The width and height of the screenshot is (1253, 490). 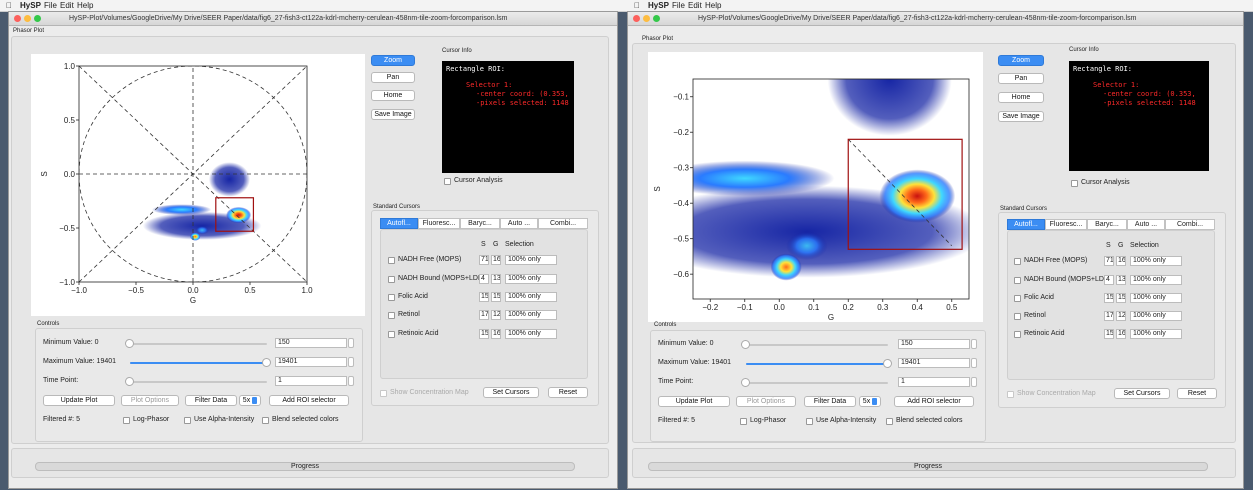 I want to click on phasor-plot-canvas: −1.0 −0.5 0.0 0.5 1.0 1.0 0.5 0.0 −0.5 −1.0 G S, so click(x=198, y=185).